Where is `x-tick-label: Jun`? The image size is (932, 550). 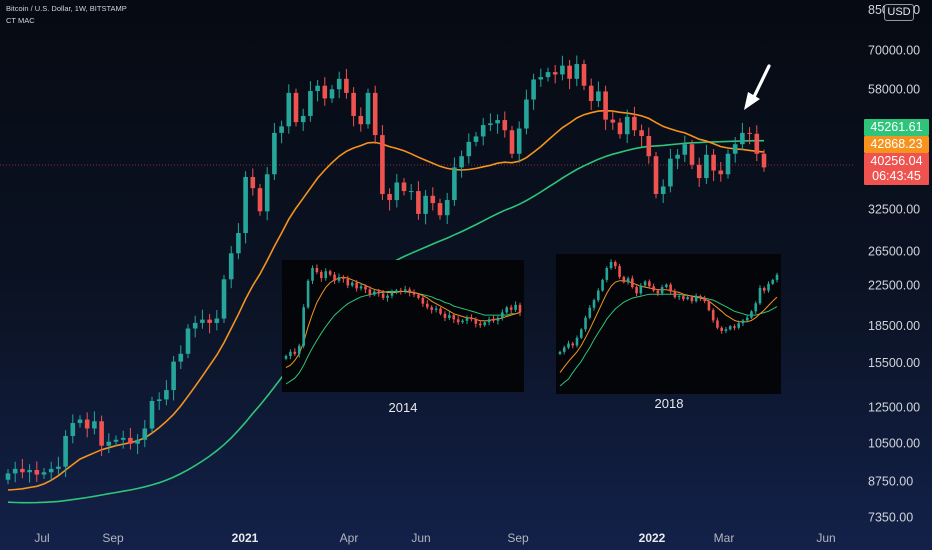
x-tick-label: Jun is located at coordinates (420, 538).